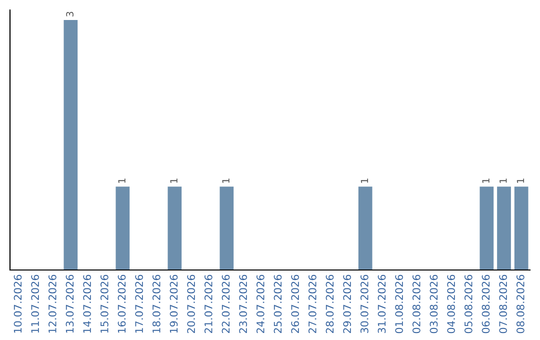  I want to click on x-tick-label: 08.08.2026, so click(520, 304).